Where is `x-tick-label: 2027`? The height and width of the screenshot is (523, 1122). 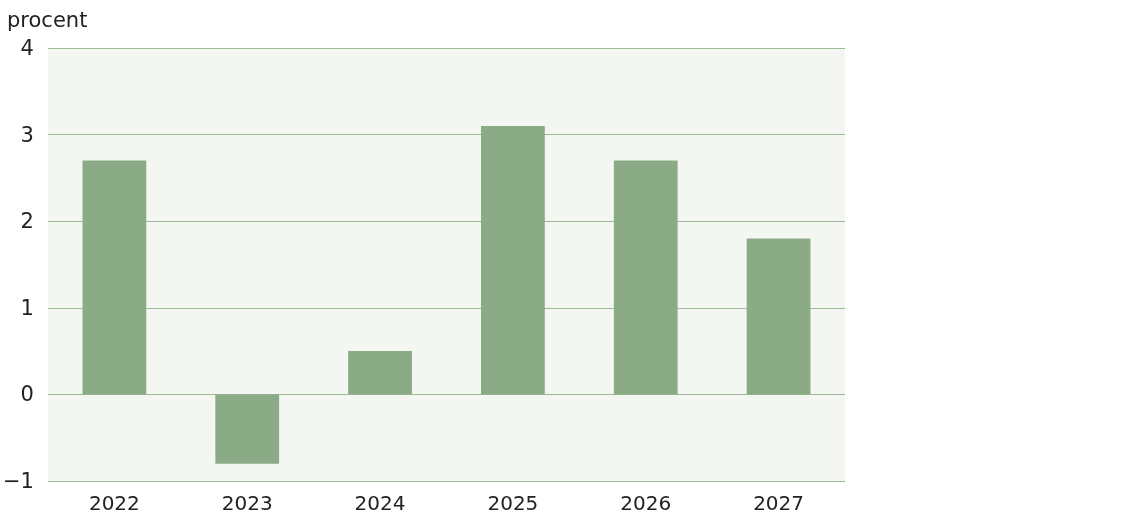
x-tick-label: 2027 is located at coordinates (779, 503).